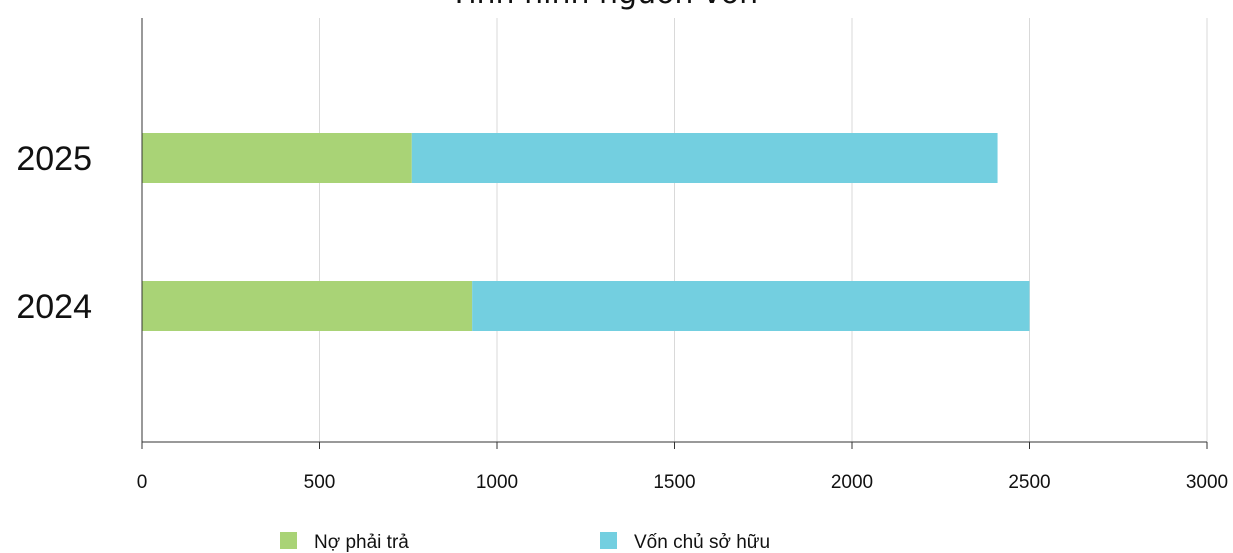 The image size is (1233, 553). I want to click on x-tick-label: 1500, so click(674, 482).